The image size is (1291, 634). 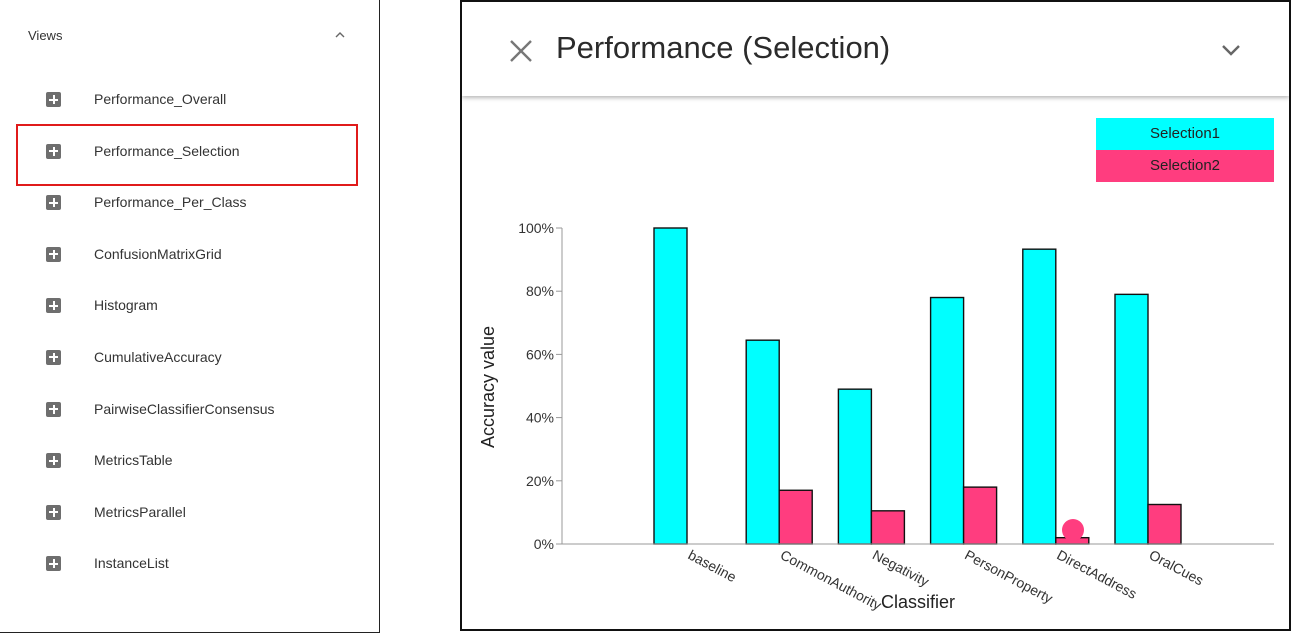 What do you see at coordinates (540, 481) in the screenshot?
I see `y-tick-label: 20%` at bounding box center [540, 481].